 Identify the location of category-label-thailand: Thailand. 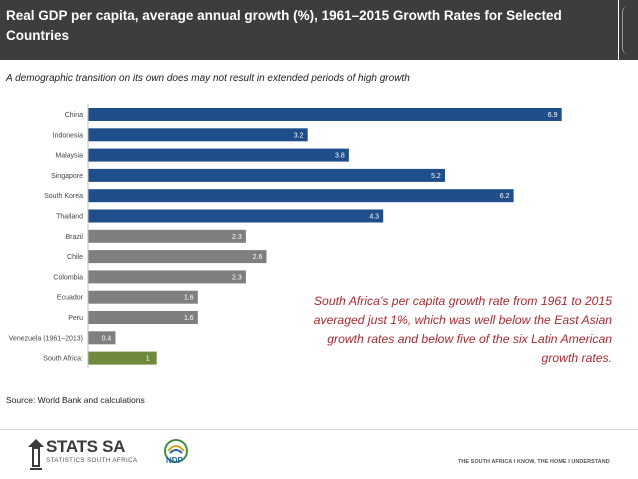
(69, 217).